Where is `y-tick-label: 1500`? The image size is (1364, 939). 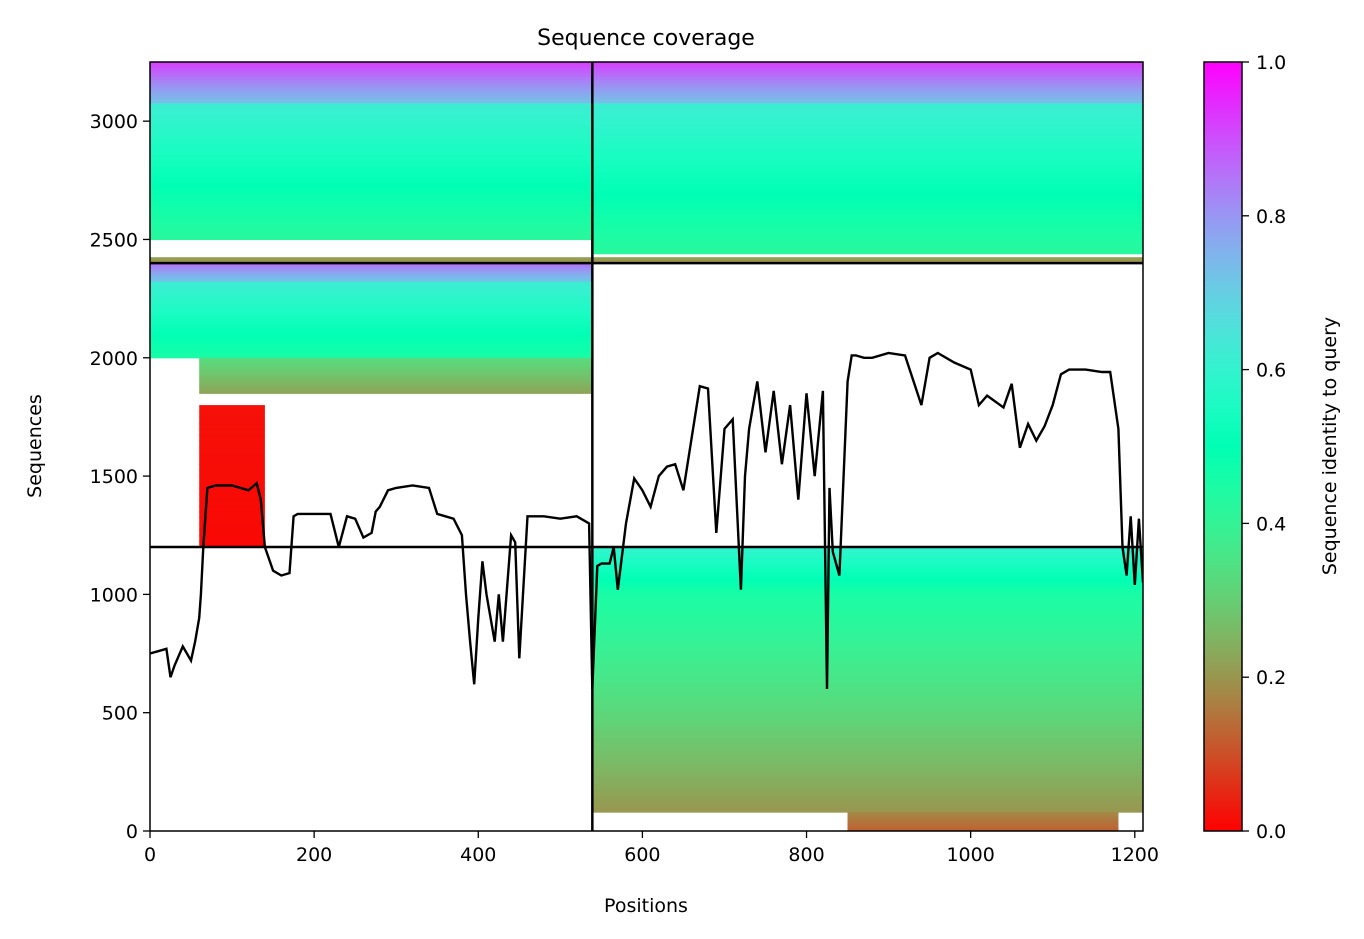
y-tick-label: 1500 is located at coordinates (114, 477).